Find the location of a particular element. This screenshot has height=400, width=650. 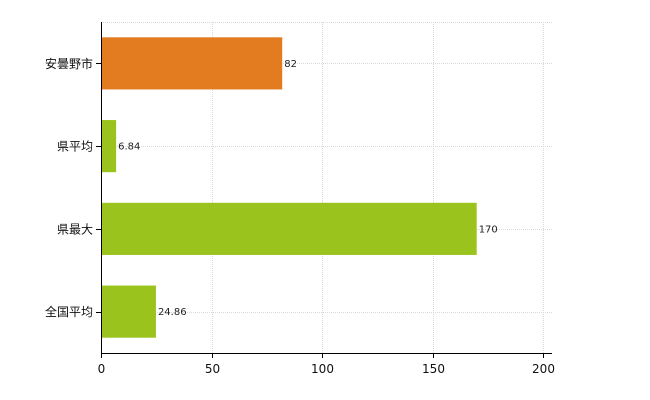

data-label: 24.86 is located at coordinates (172, 312).